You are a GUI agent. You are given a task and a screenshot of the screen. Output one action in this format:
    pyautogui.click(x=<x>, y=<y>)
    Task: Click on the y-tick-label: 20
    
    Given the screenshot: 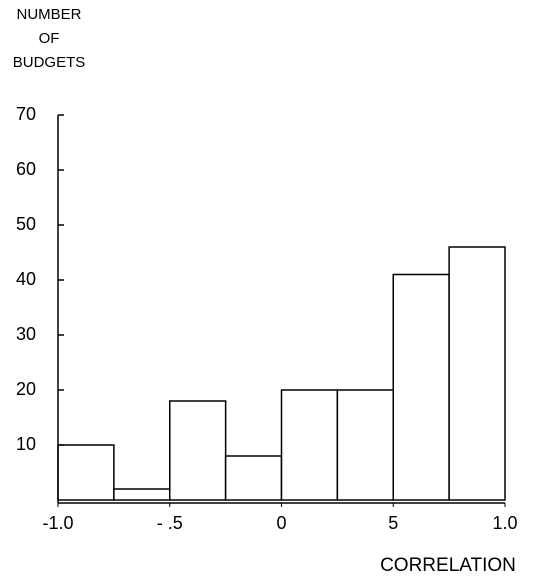 What is the action you would take?
    pyautogui.click(x=26, y=389)
    